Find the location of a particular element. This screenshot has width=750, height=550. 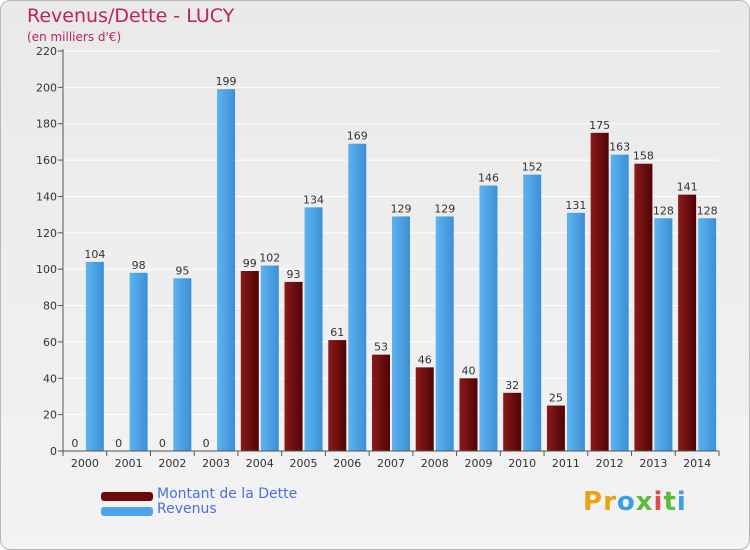

logo-letter: r is located at coordinates (610, 502).